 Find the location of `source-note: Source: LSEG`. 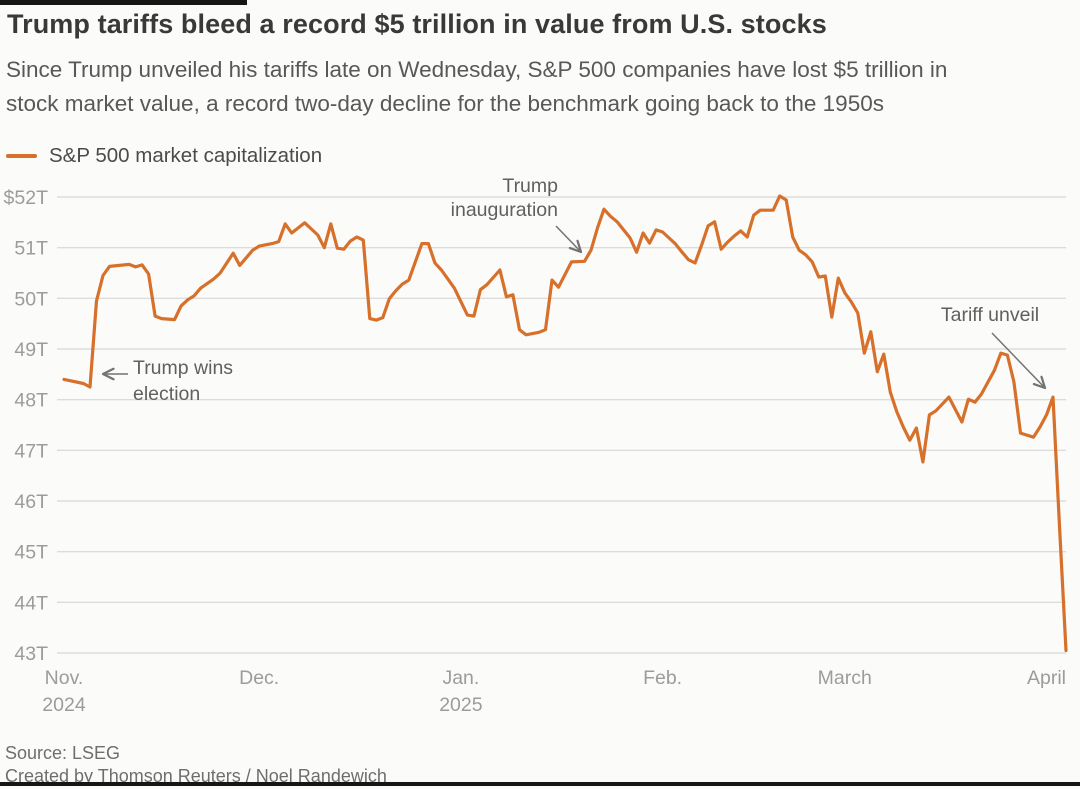

source-note: Source: LSEG is located at coordinates (63, 753).